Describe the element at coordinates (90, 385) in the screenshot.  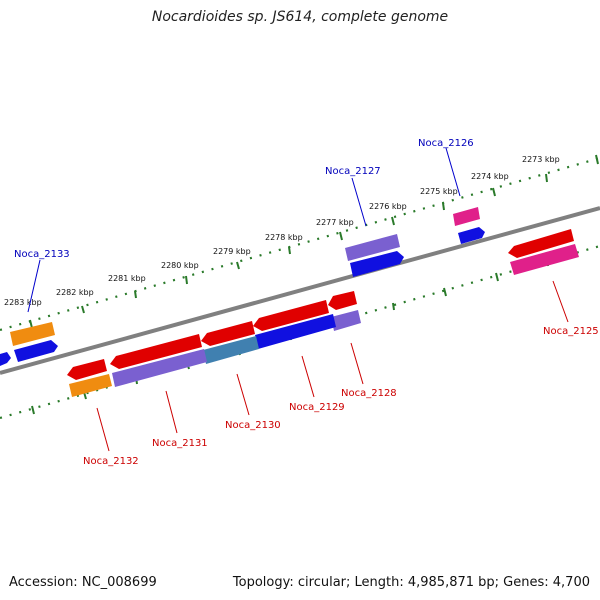
I see `gene-orange-bottom` at that location.